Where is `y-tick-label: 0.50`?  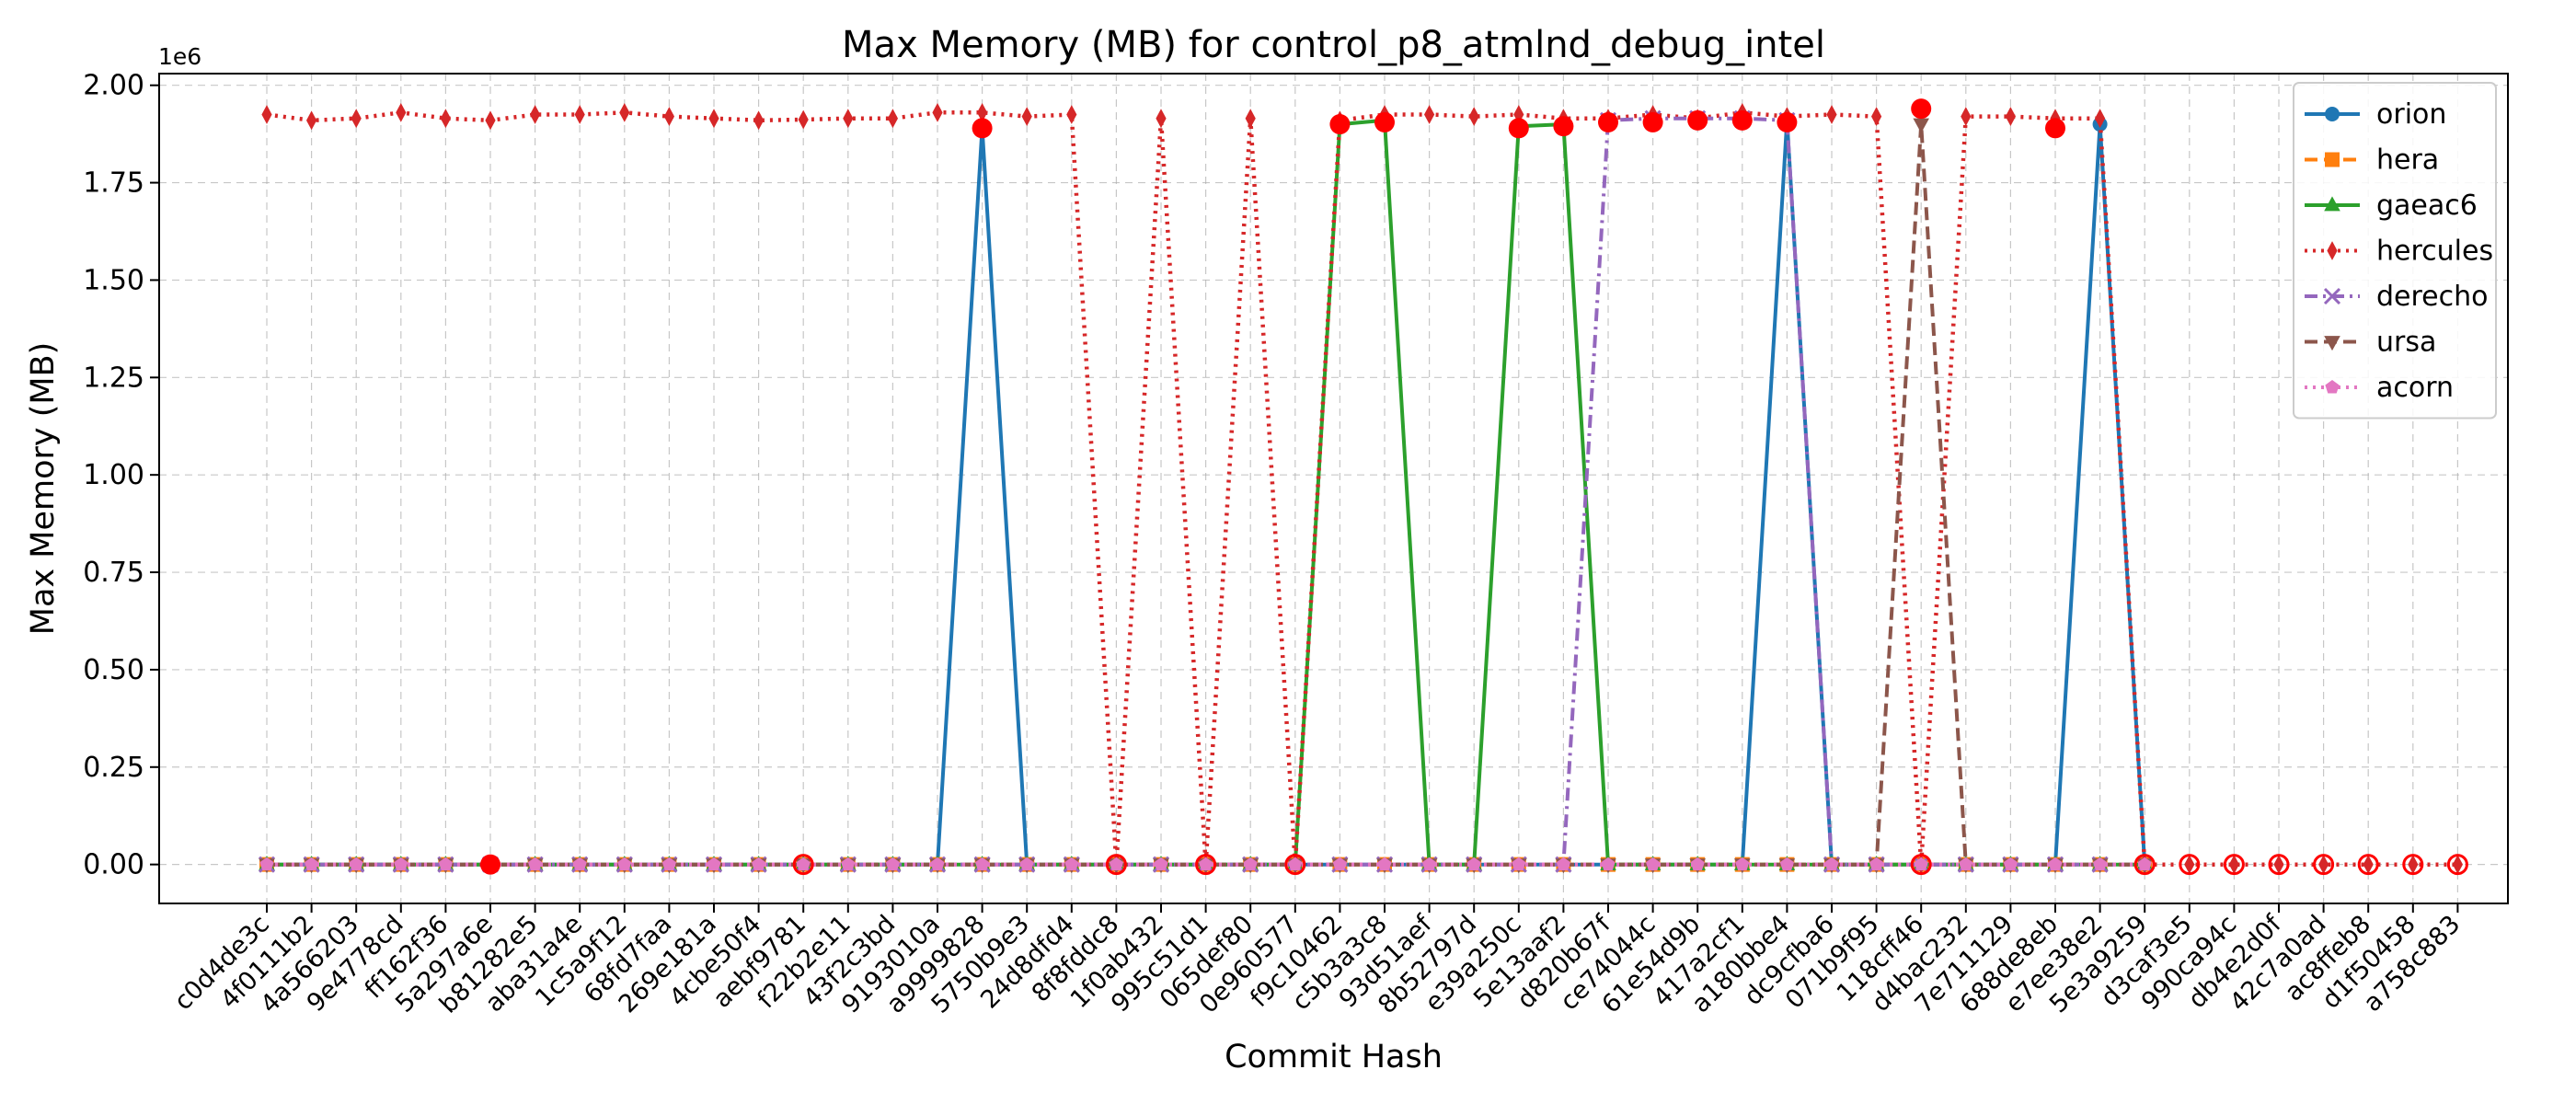 y-tick-label: 0.50 is located at coordinates (113, 670).